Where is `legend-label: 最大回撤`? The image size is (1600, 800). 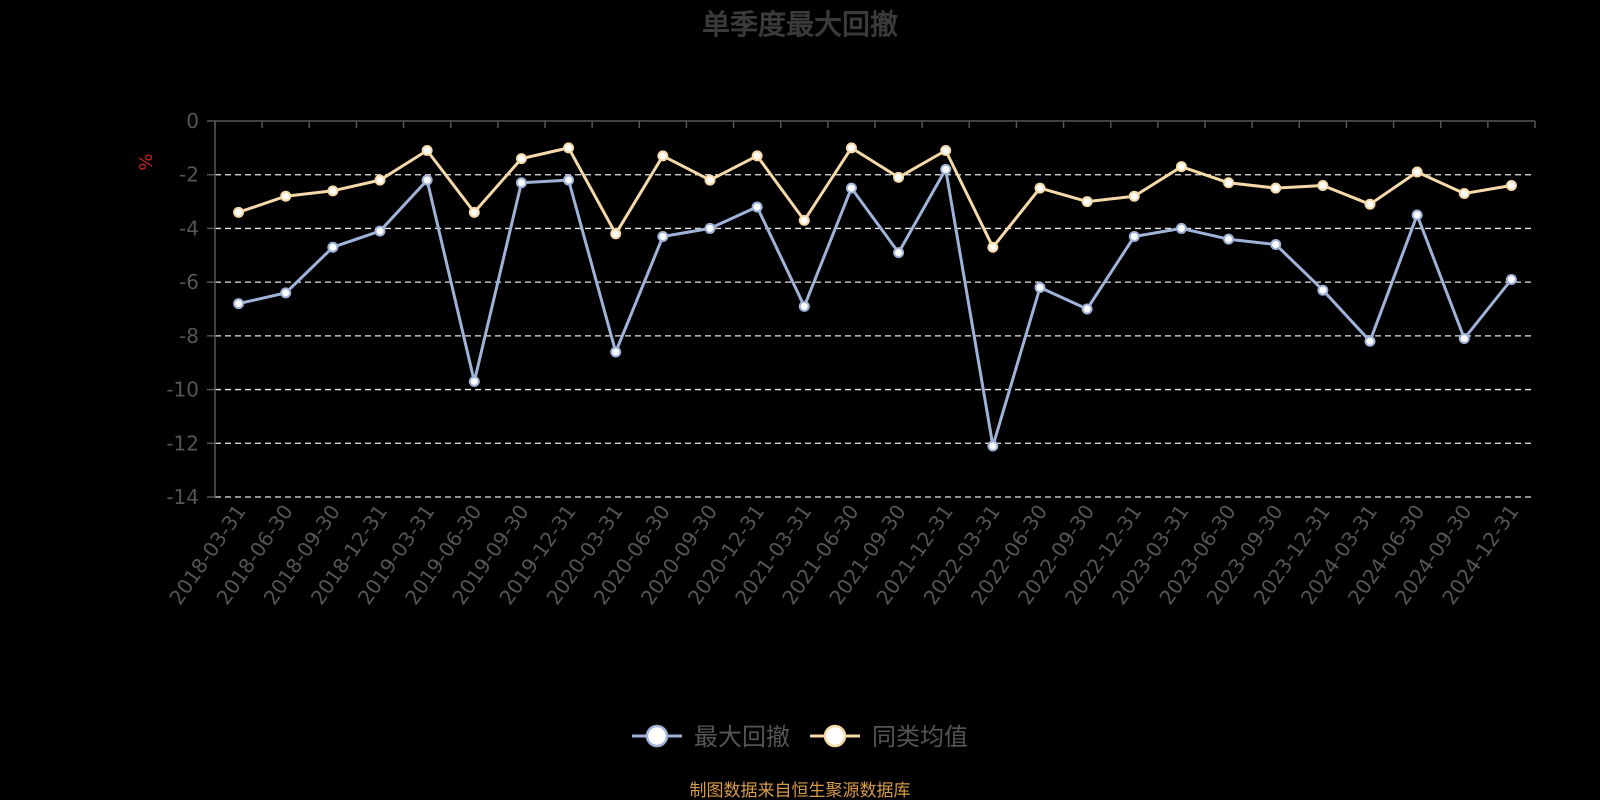 legend-label: 最大回撤 is located at coordinates (742, 737).